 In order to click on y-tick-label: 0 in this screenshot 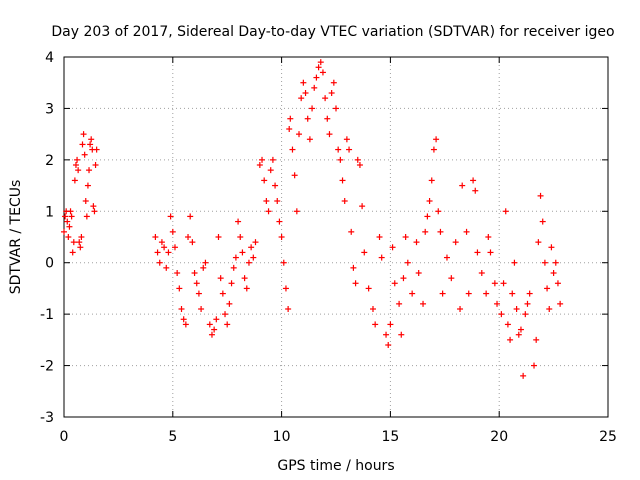, I will do `click(49, 264)`.